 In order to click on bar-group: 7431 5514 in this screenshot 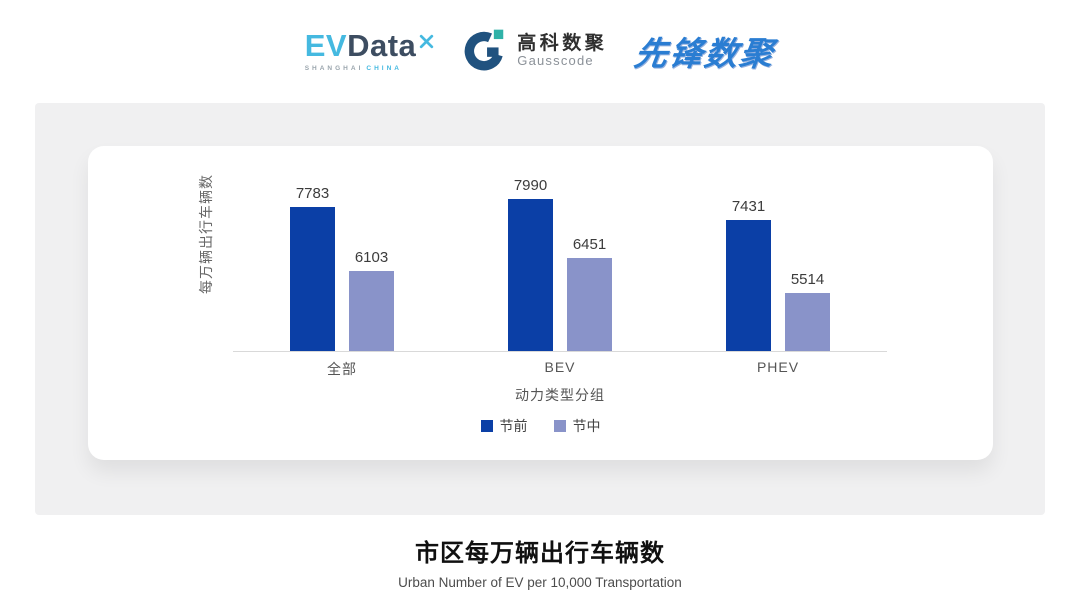, I will do `click(778, 274)`.